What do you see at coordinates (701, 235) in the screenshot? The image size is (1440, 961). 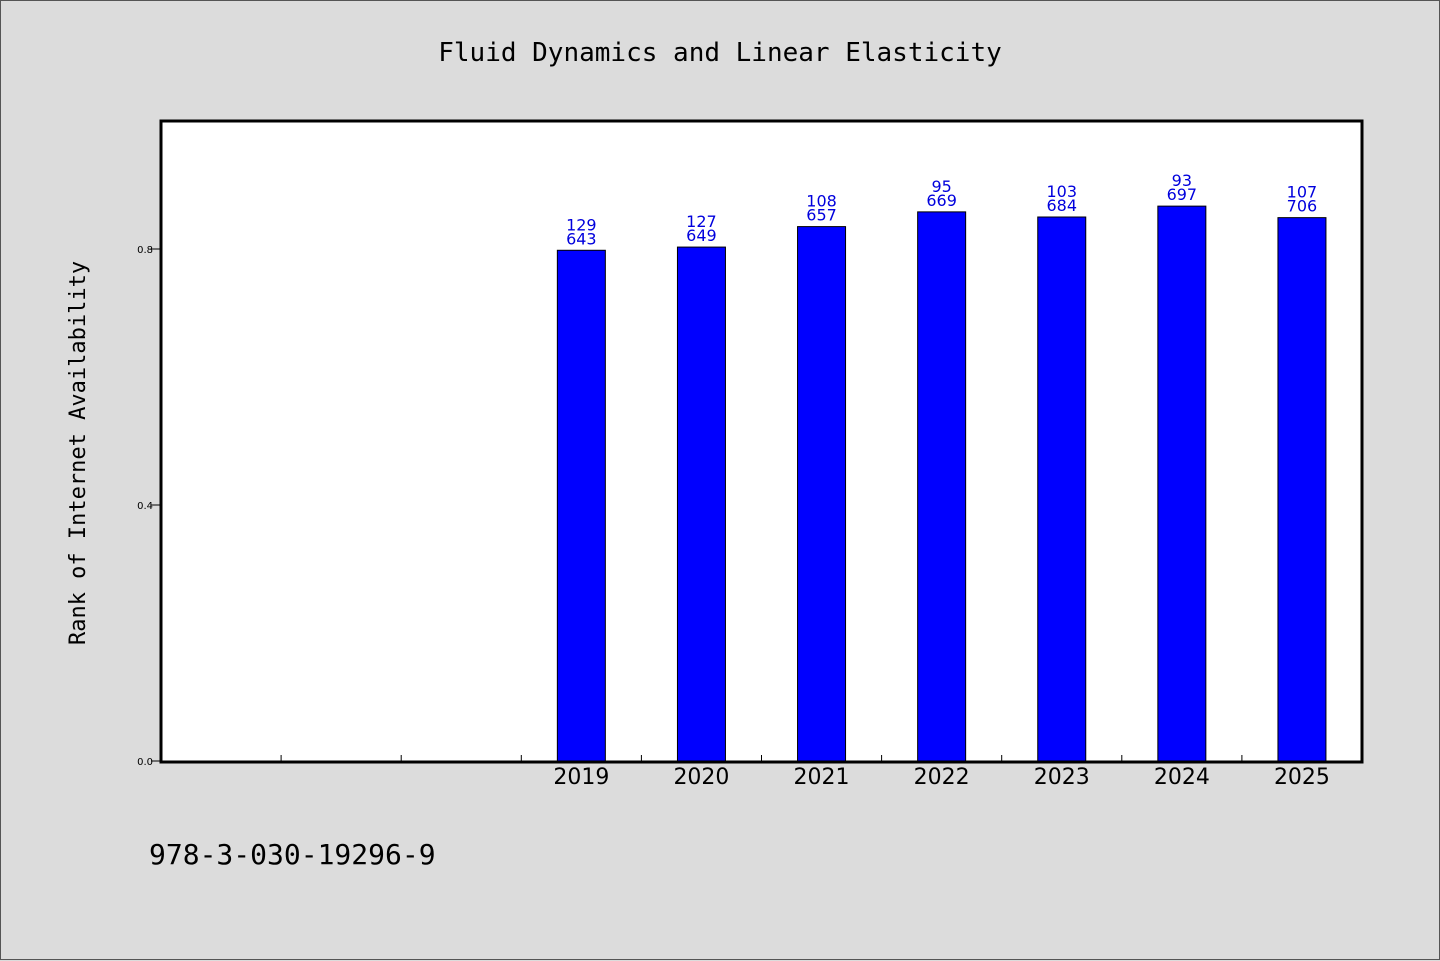 I see `data-label-bottom: 649` at bounding box center [701, 235].